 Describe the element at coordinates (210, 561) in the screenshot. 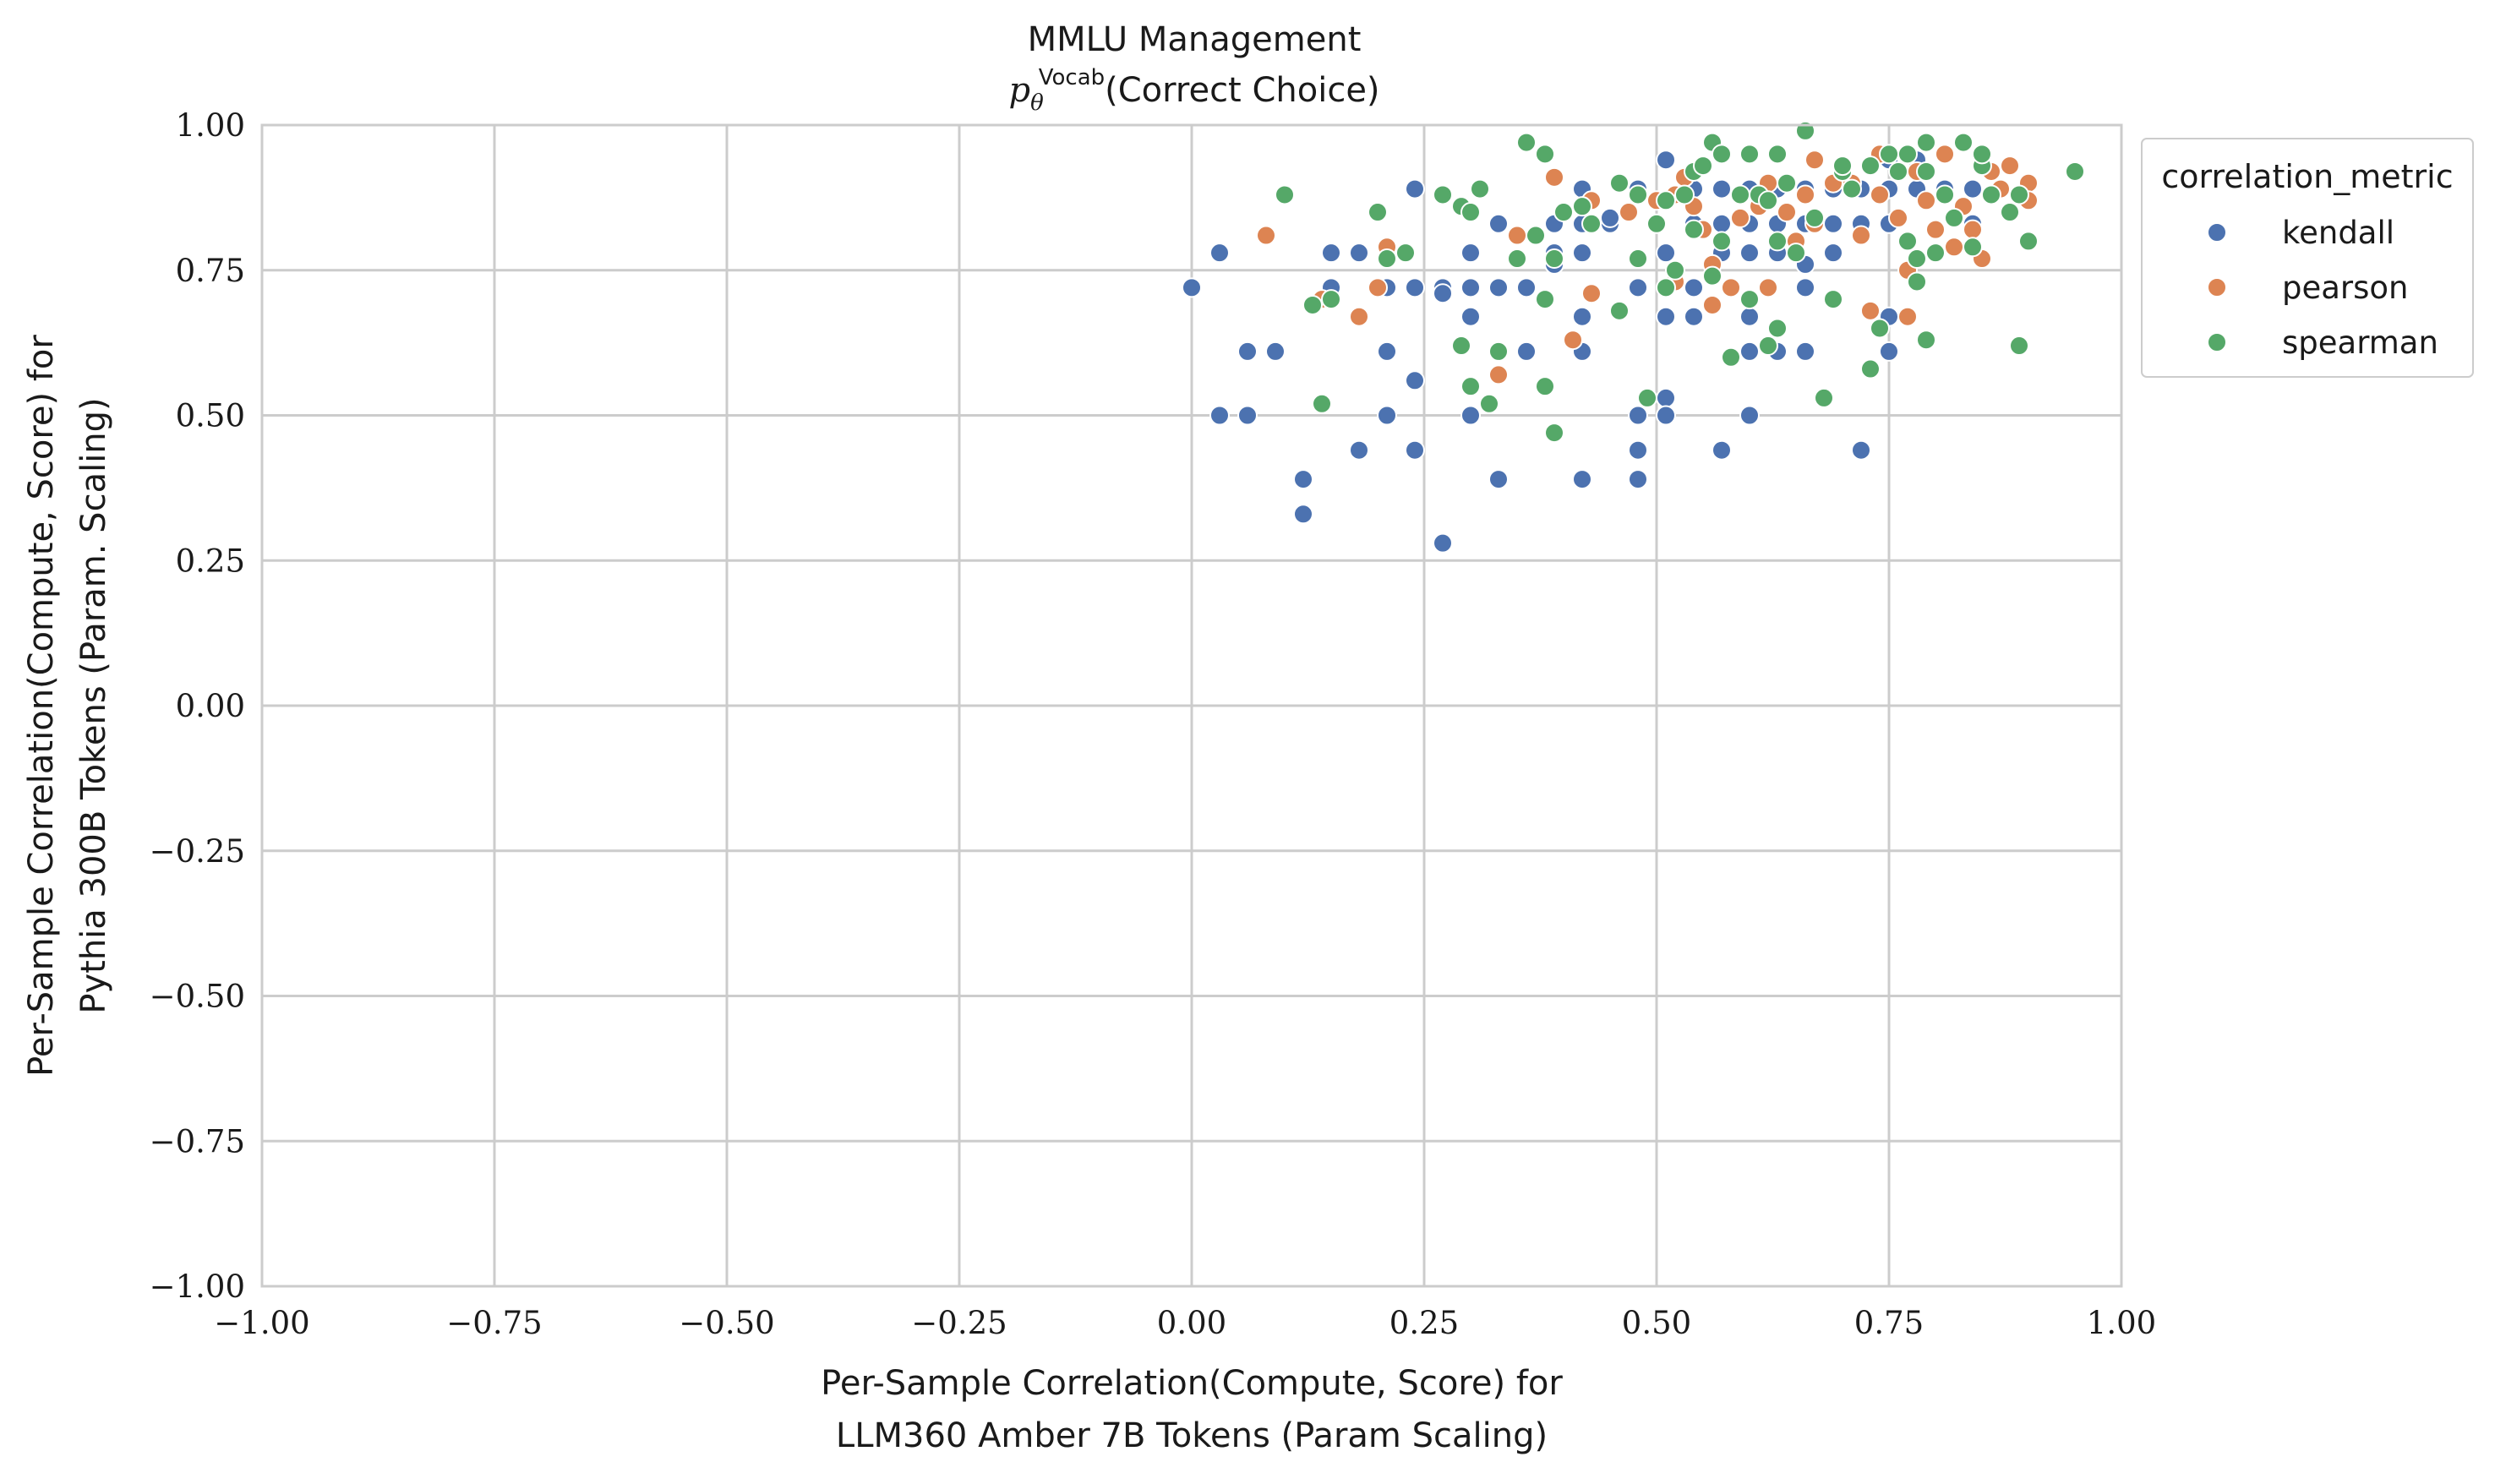

I see `y-tick-label: 0.25` at that location.